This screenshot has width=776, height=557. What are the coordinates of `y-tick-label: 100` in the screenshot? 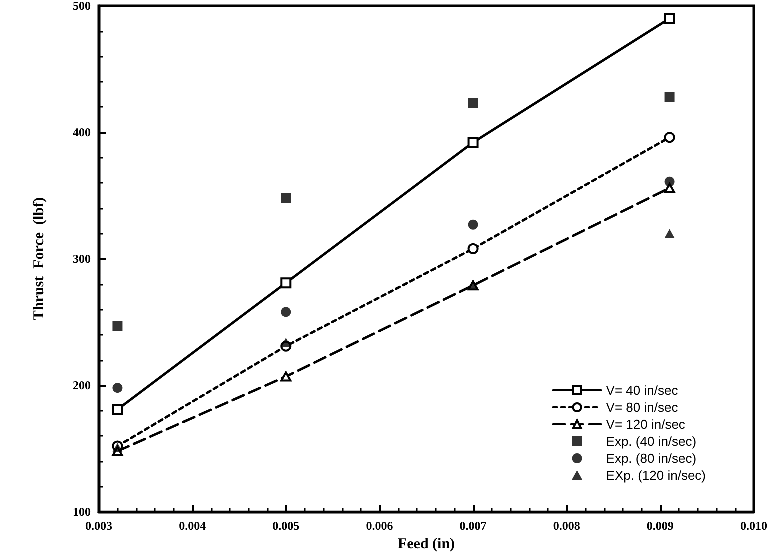 It's located at (82, 512).